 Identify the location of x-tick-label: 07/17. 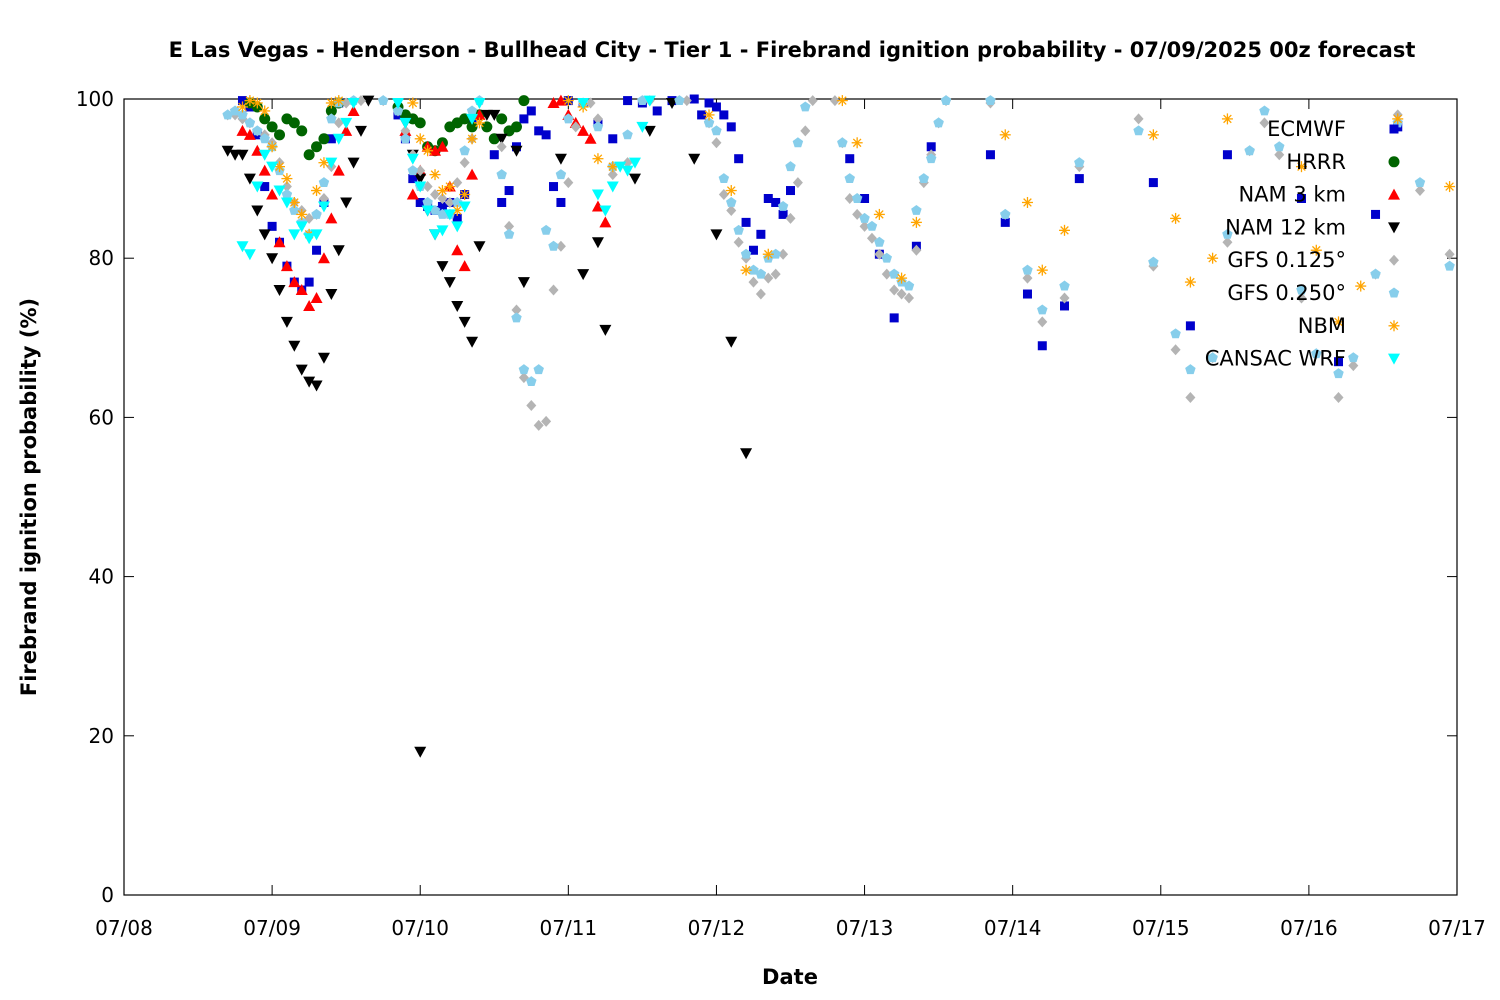
(1457, 928).